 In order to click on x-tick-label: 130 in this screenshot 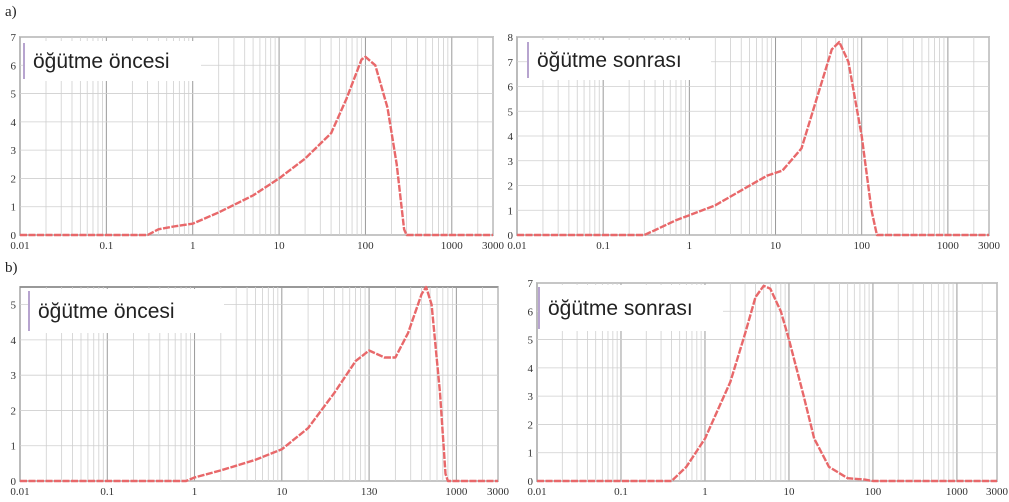, I will do `click(369, 492)`.